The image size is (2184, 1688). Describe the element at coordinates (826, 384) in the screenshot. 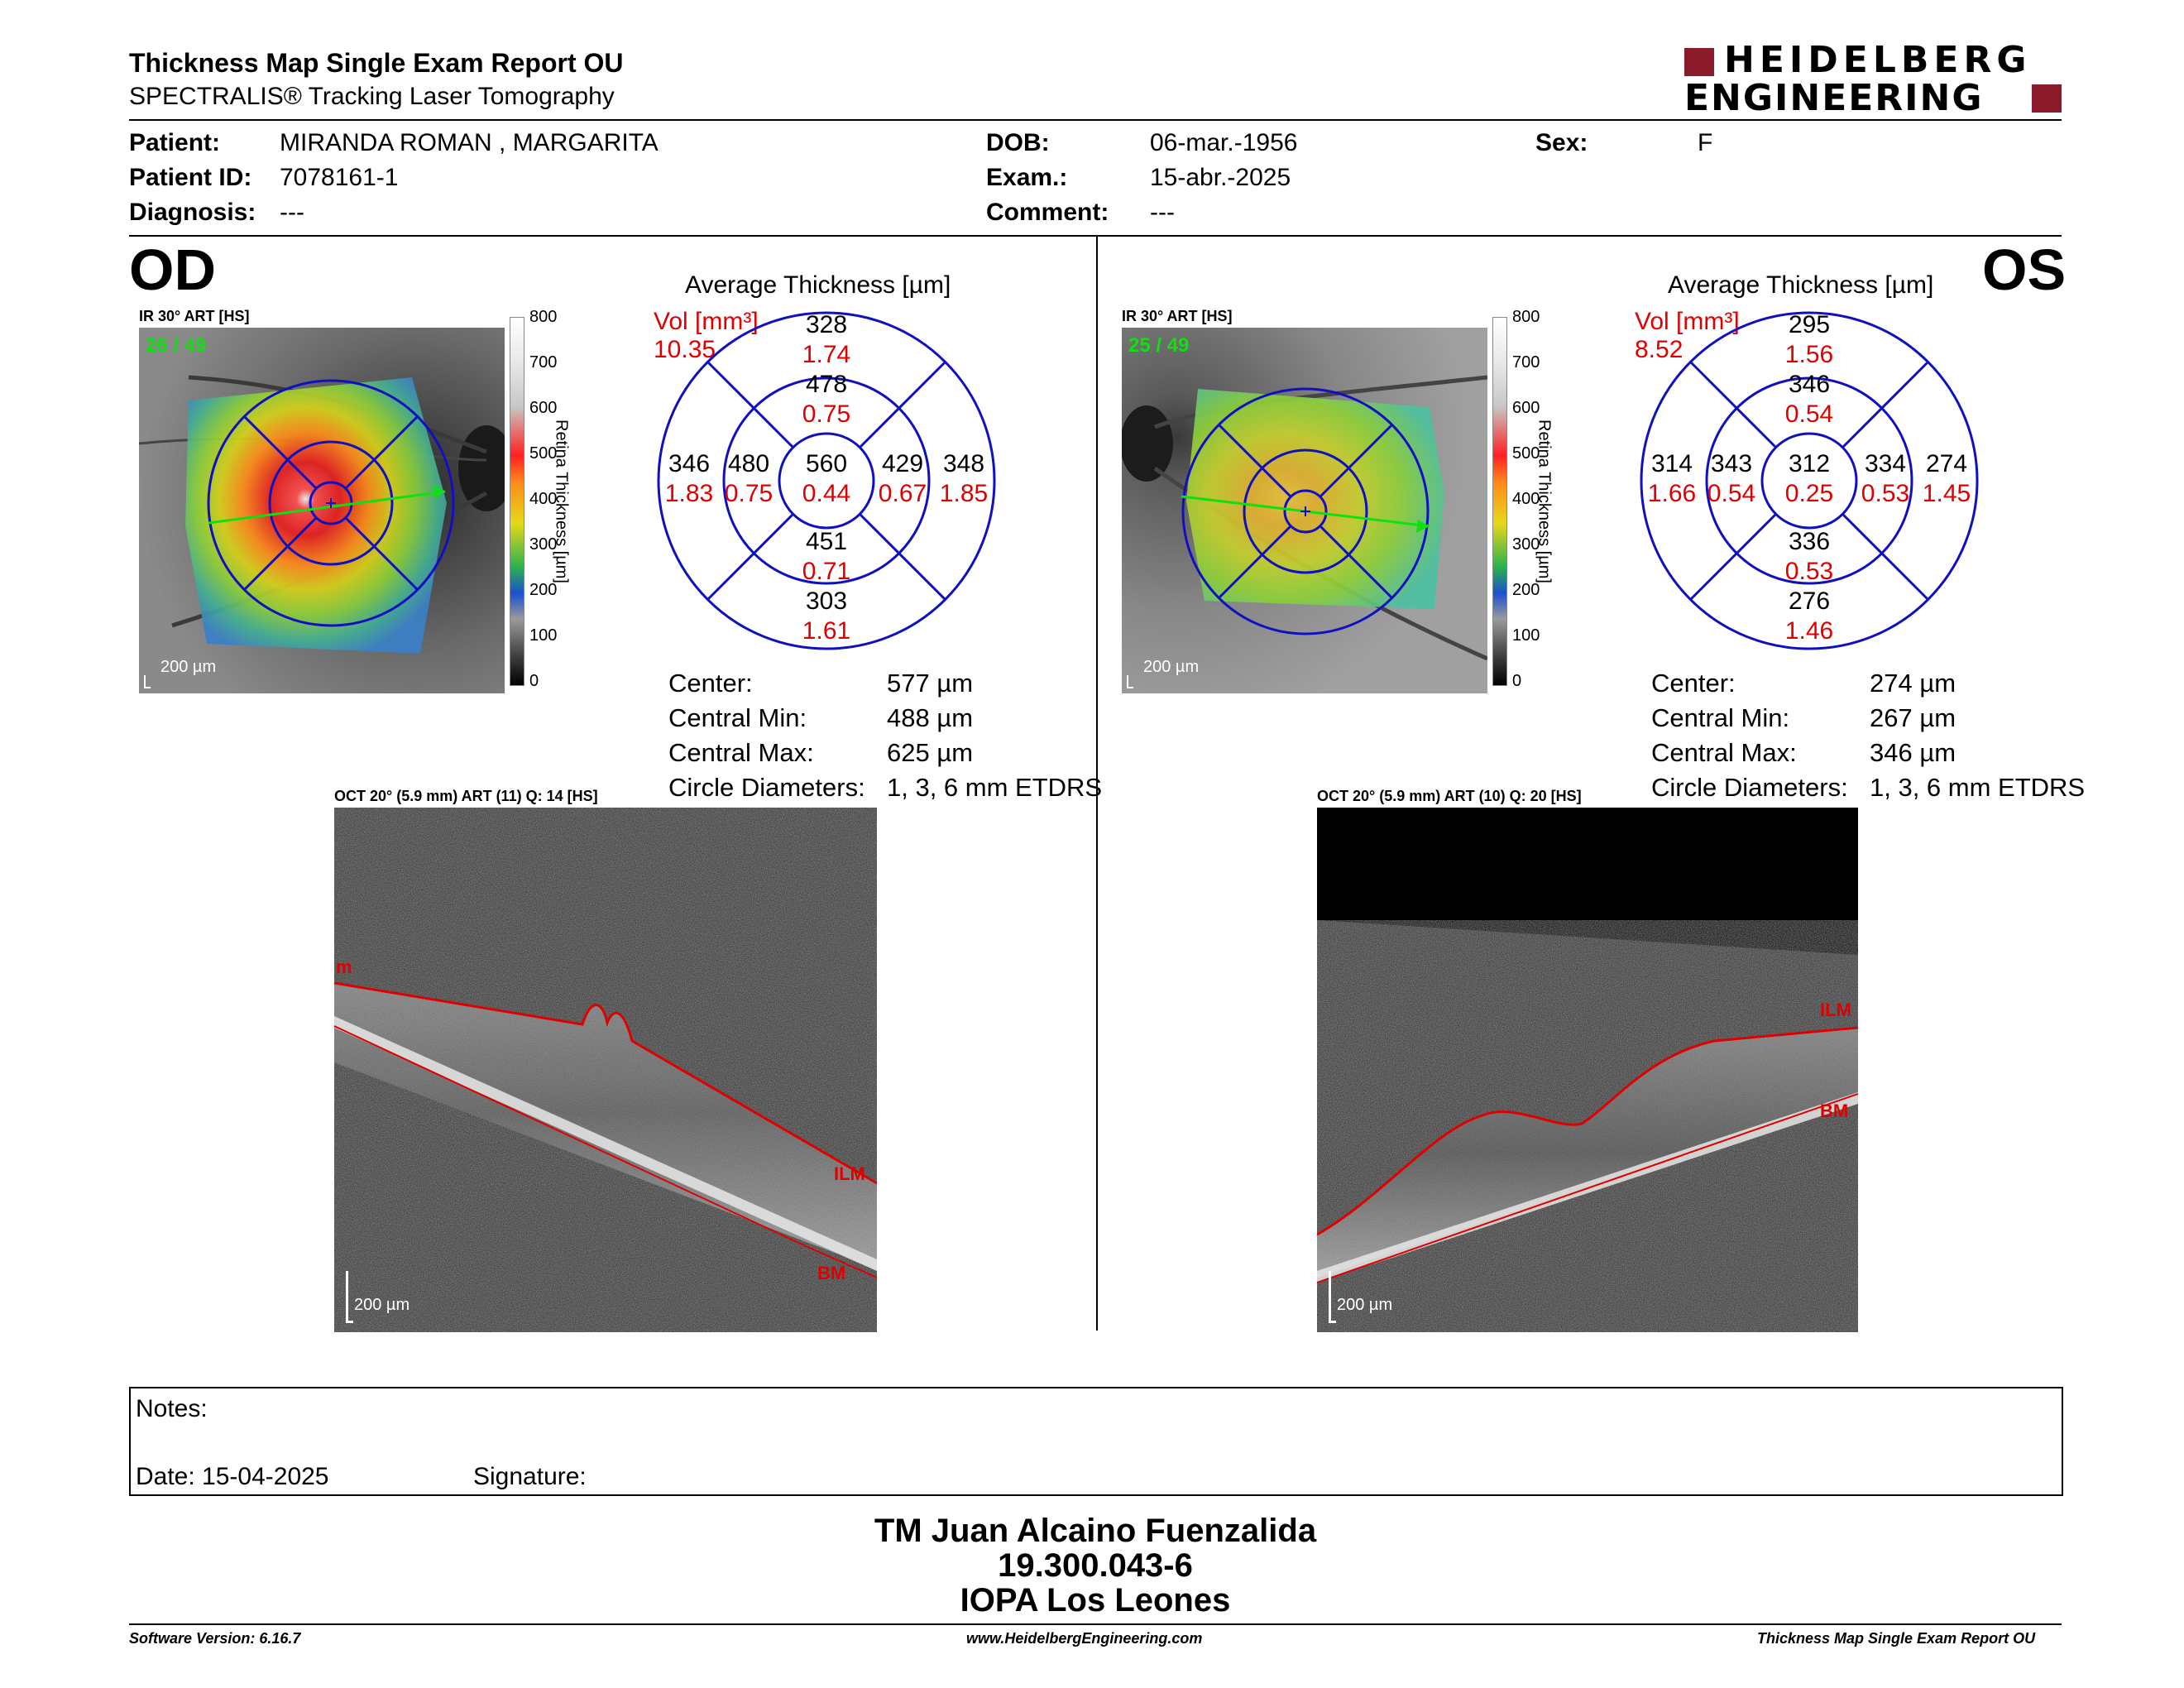

I see `od-inner-top-thickness: 478` at that location.